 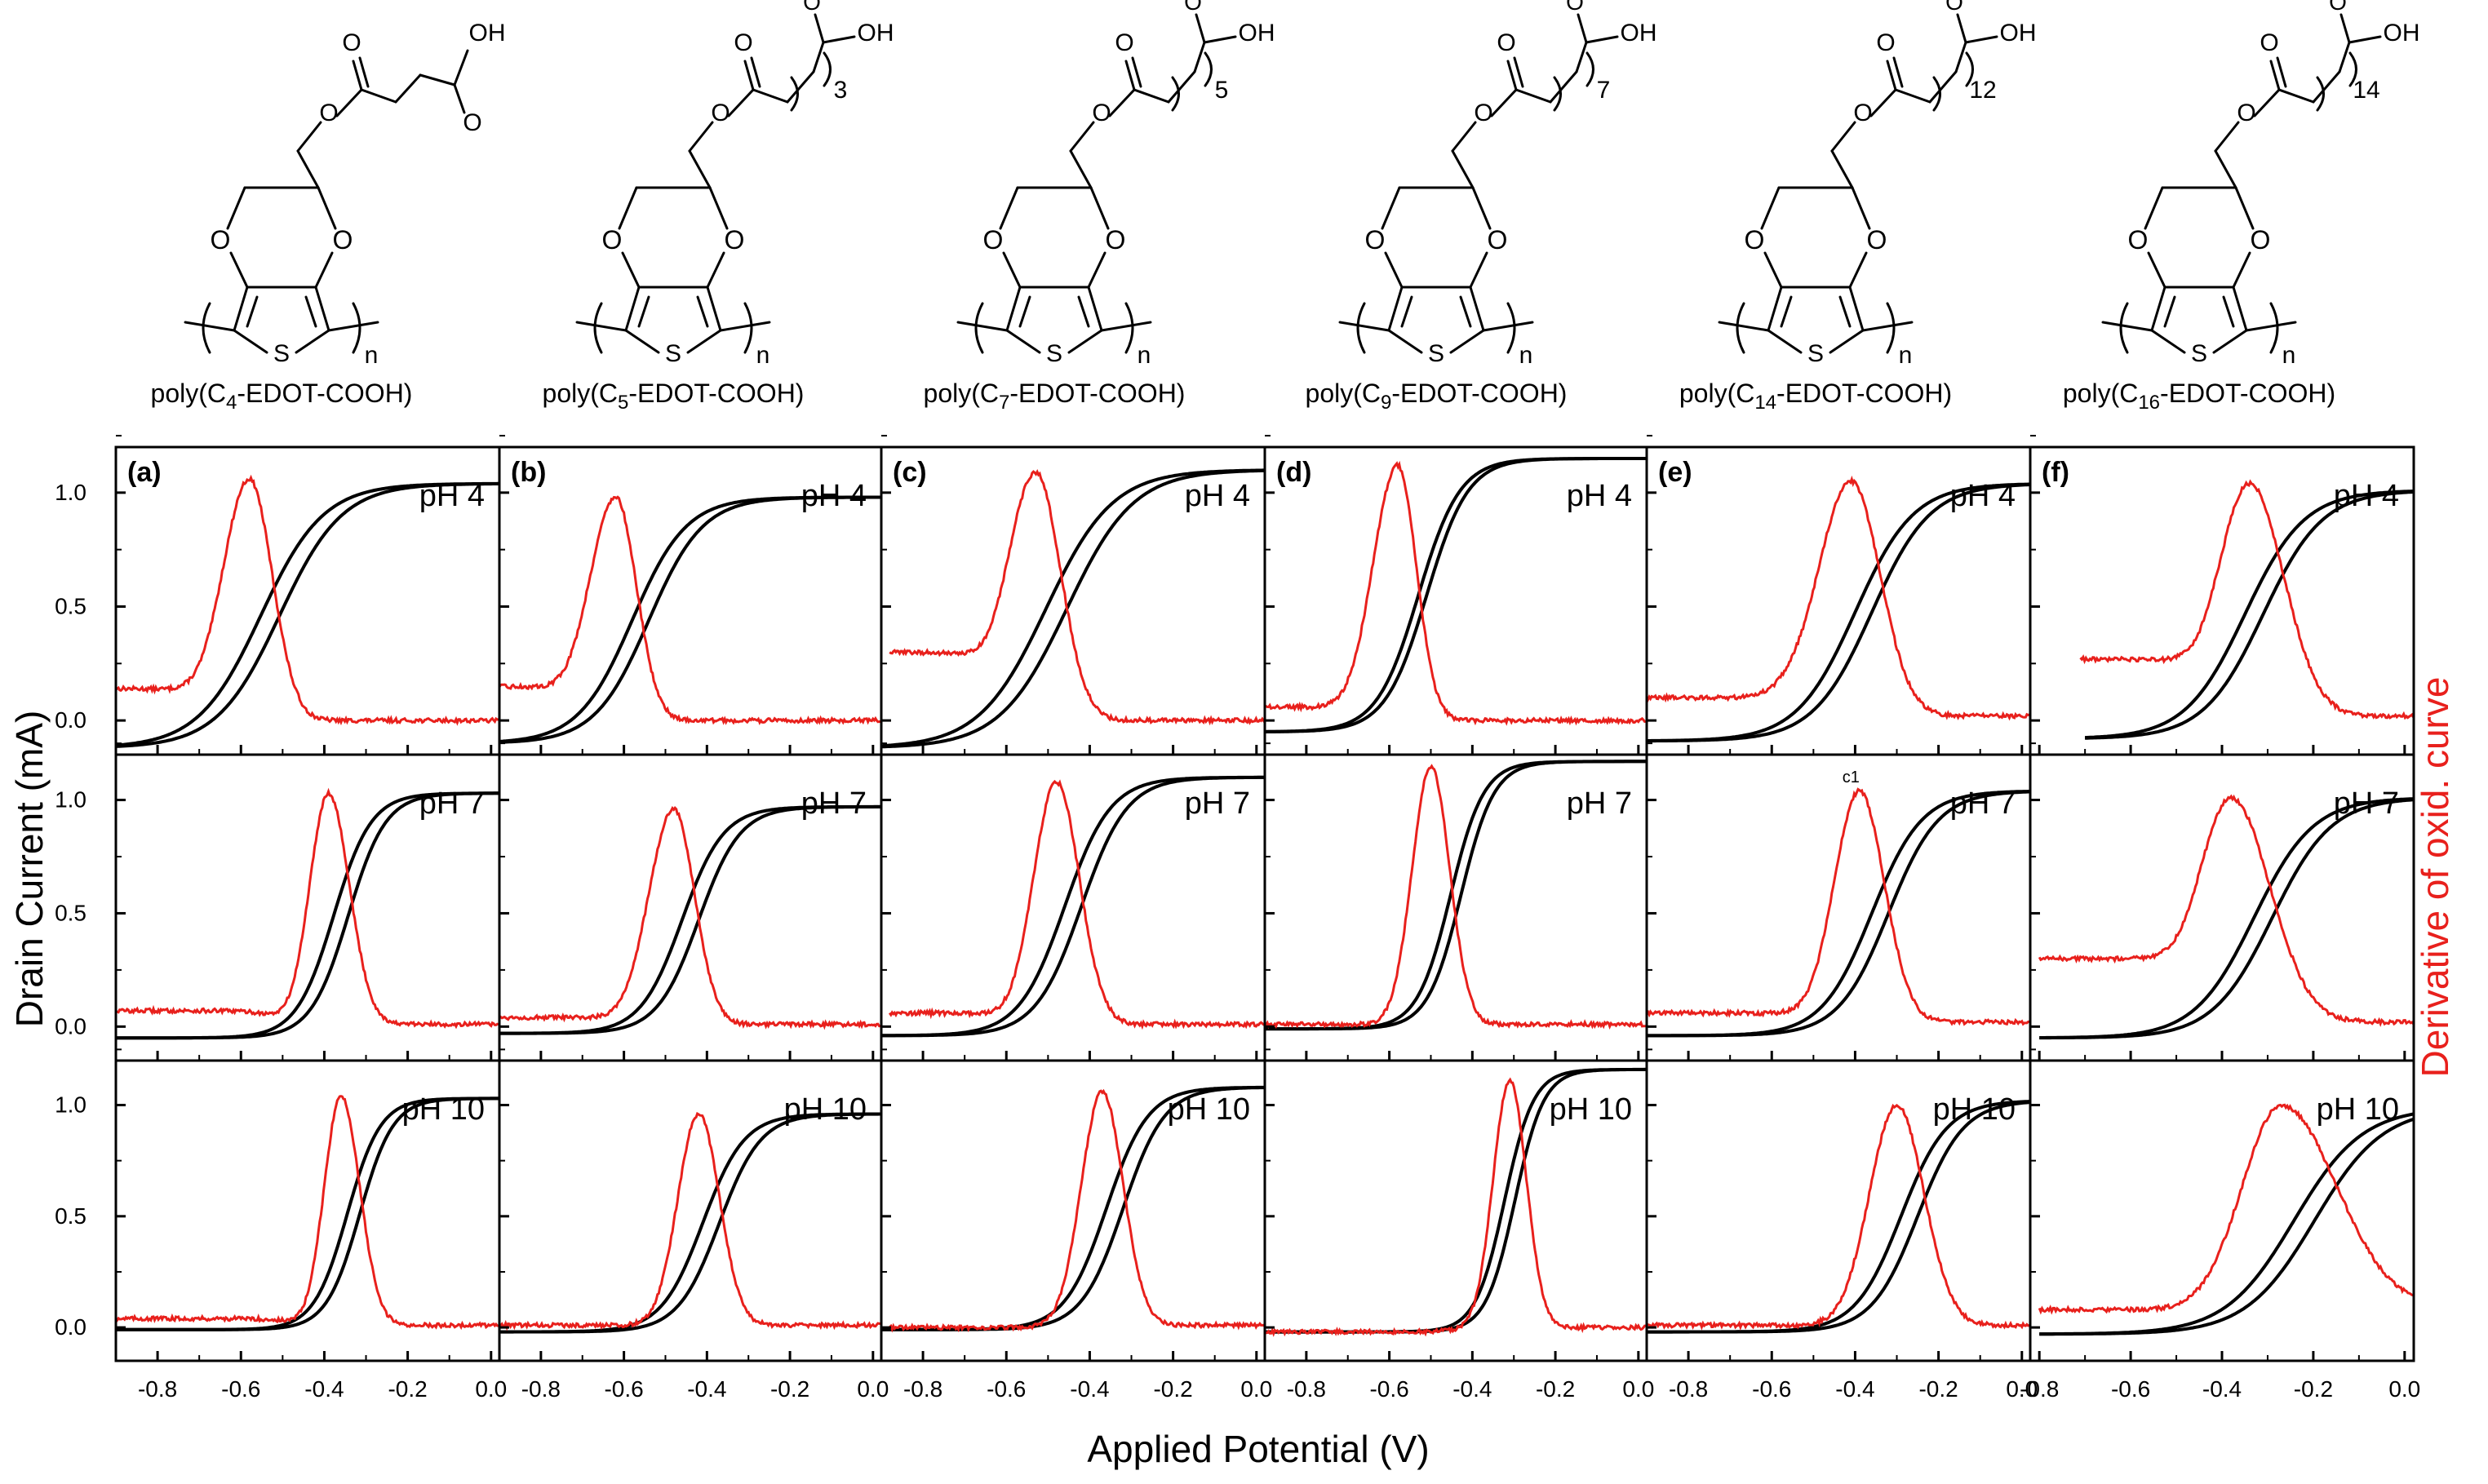 I want to click on compound-name: poly(C14-EDOT-COOH), so click(x=1815, y=396).